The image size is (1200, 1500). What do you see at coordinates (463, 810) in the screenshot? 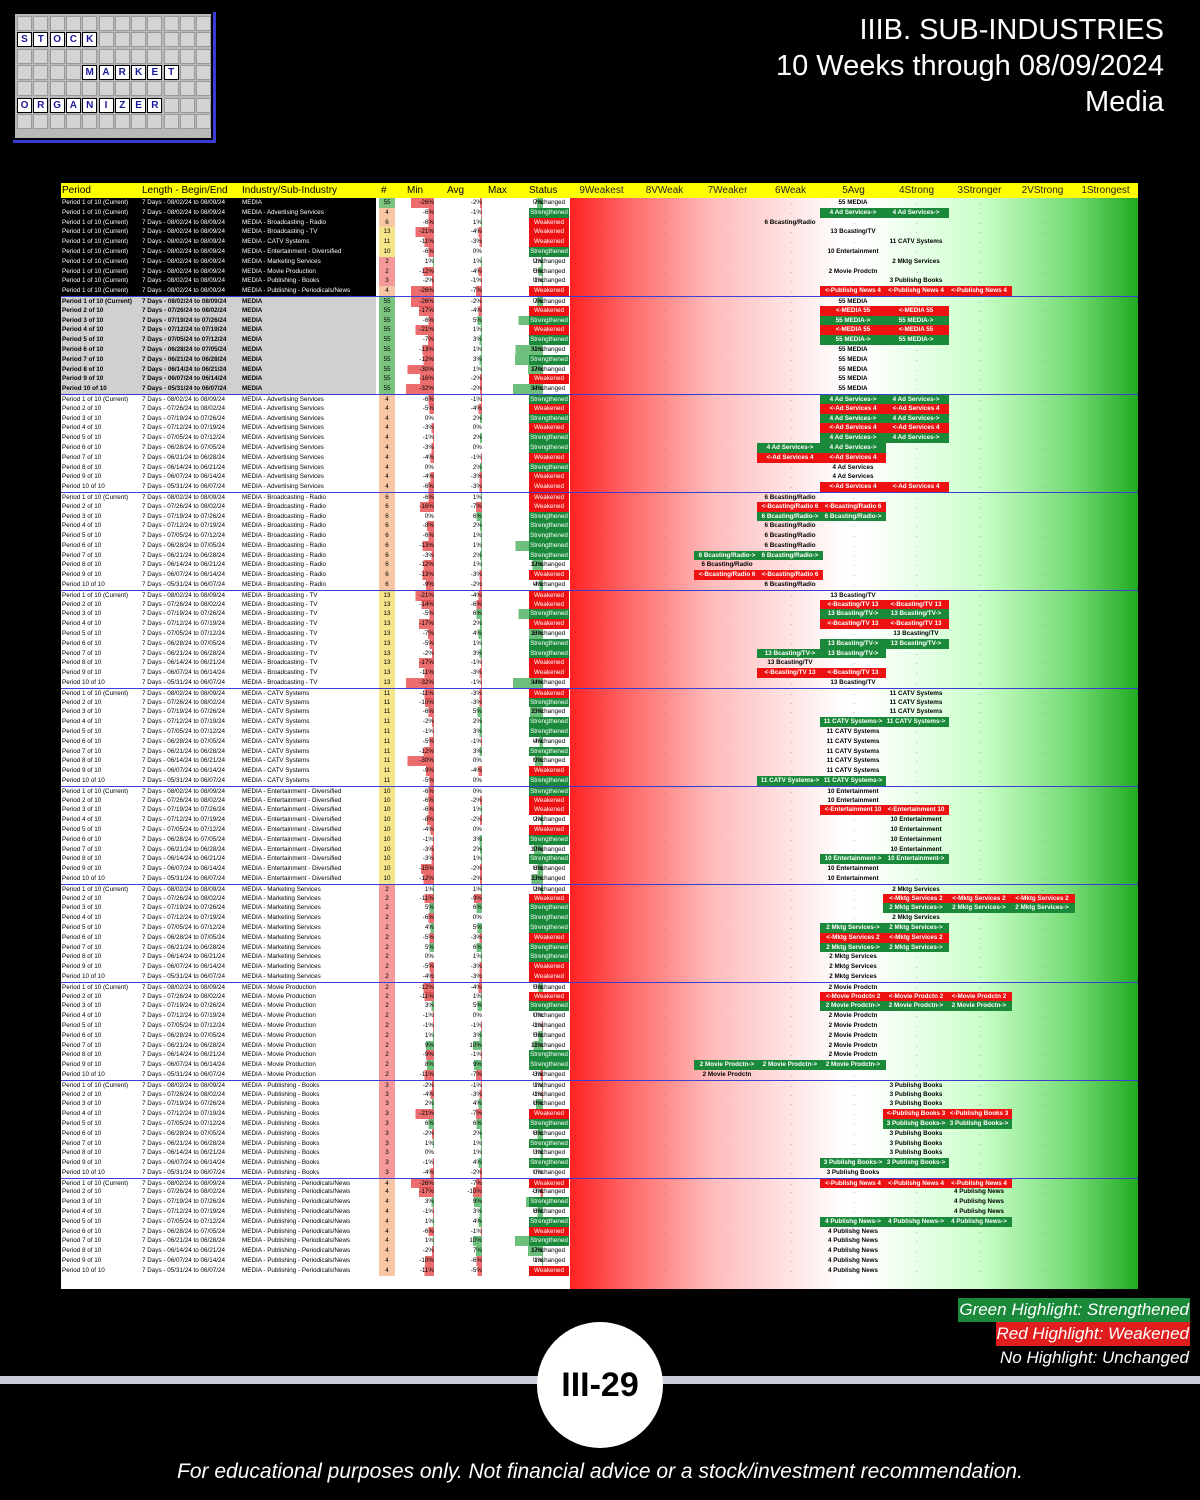
I see `avg-cell: 1%` at bounding box center [463, 810].